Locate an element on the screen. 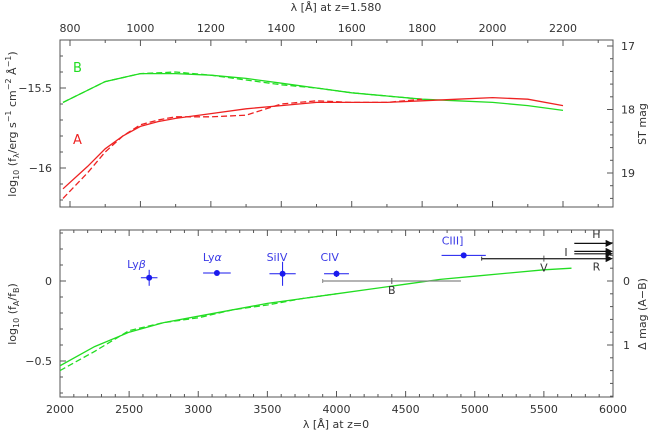 The height and width of the screenshot is (435, 654). label-B: B is located at coordinates (77, 68).